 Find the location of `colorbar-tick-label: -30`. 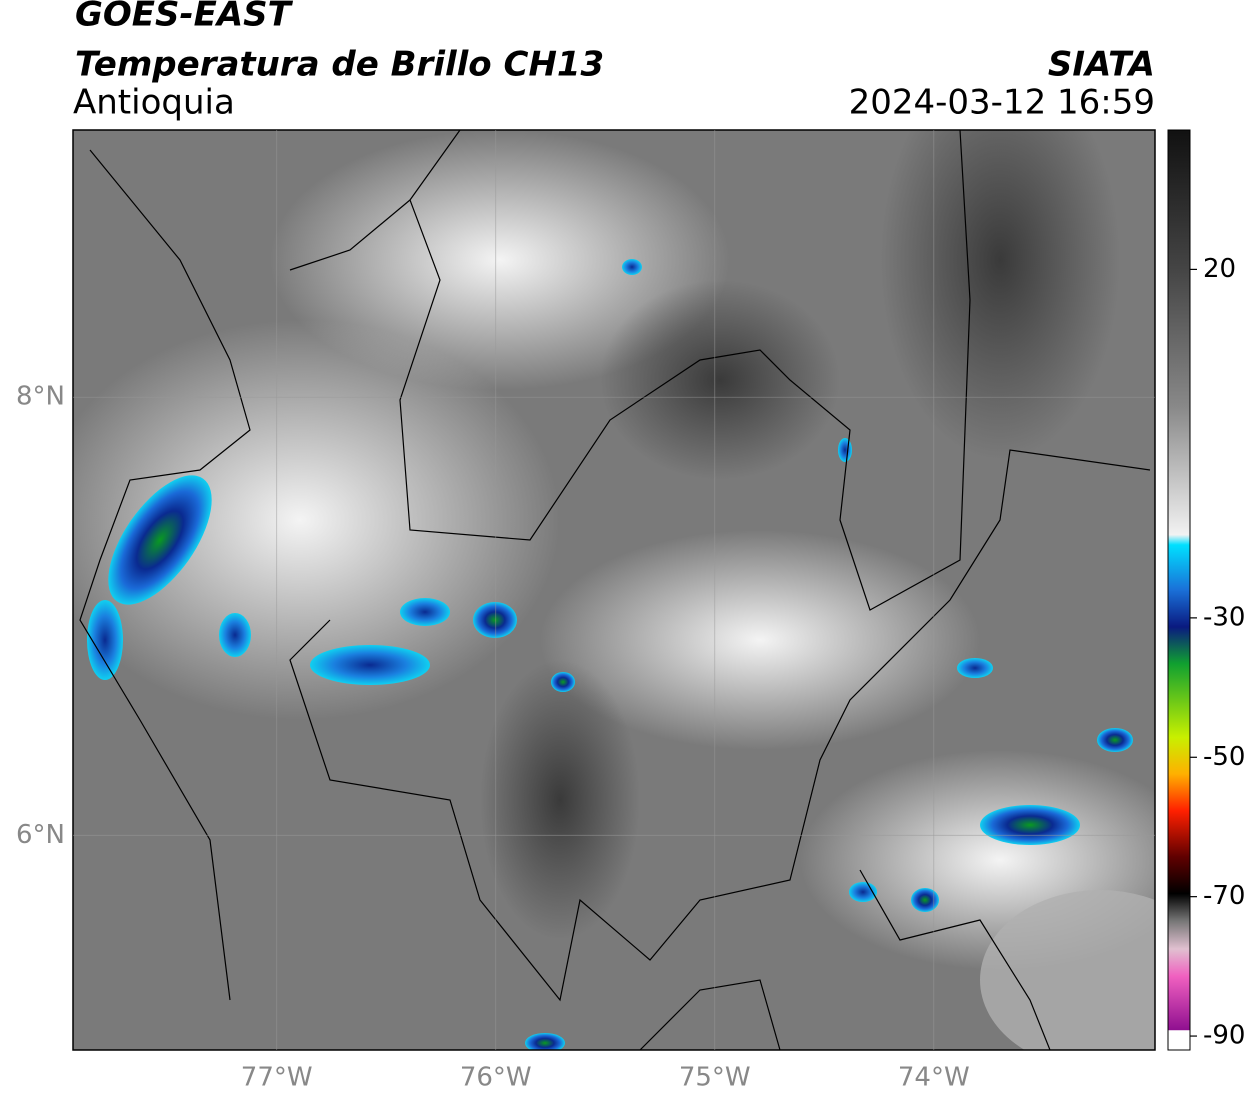

colorbar-tick-label: -30 is located at coordinates (1224, 617).